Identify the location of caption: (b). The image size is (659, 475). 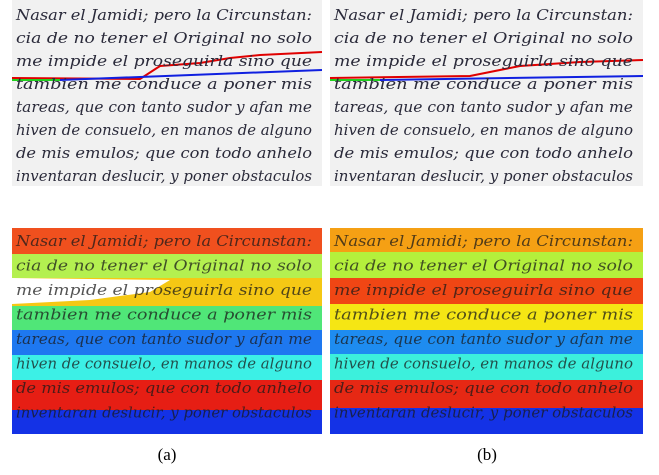
(487, 454).